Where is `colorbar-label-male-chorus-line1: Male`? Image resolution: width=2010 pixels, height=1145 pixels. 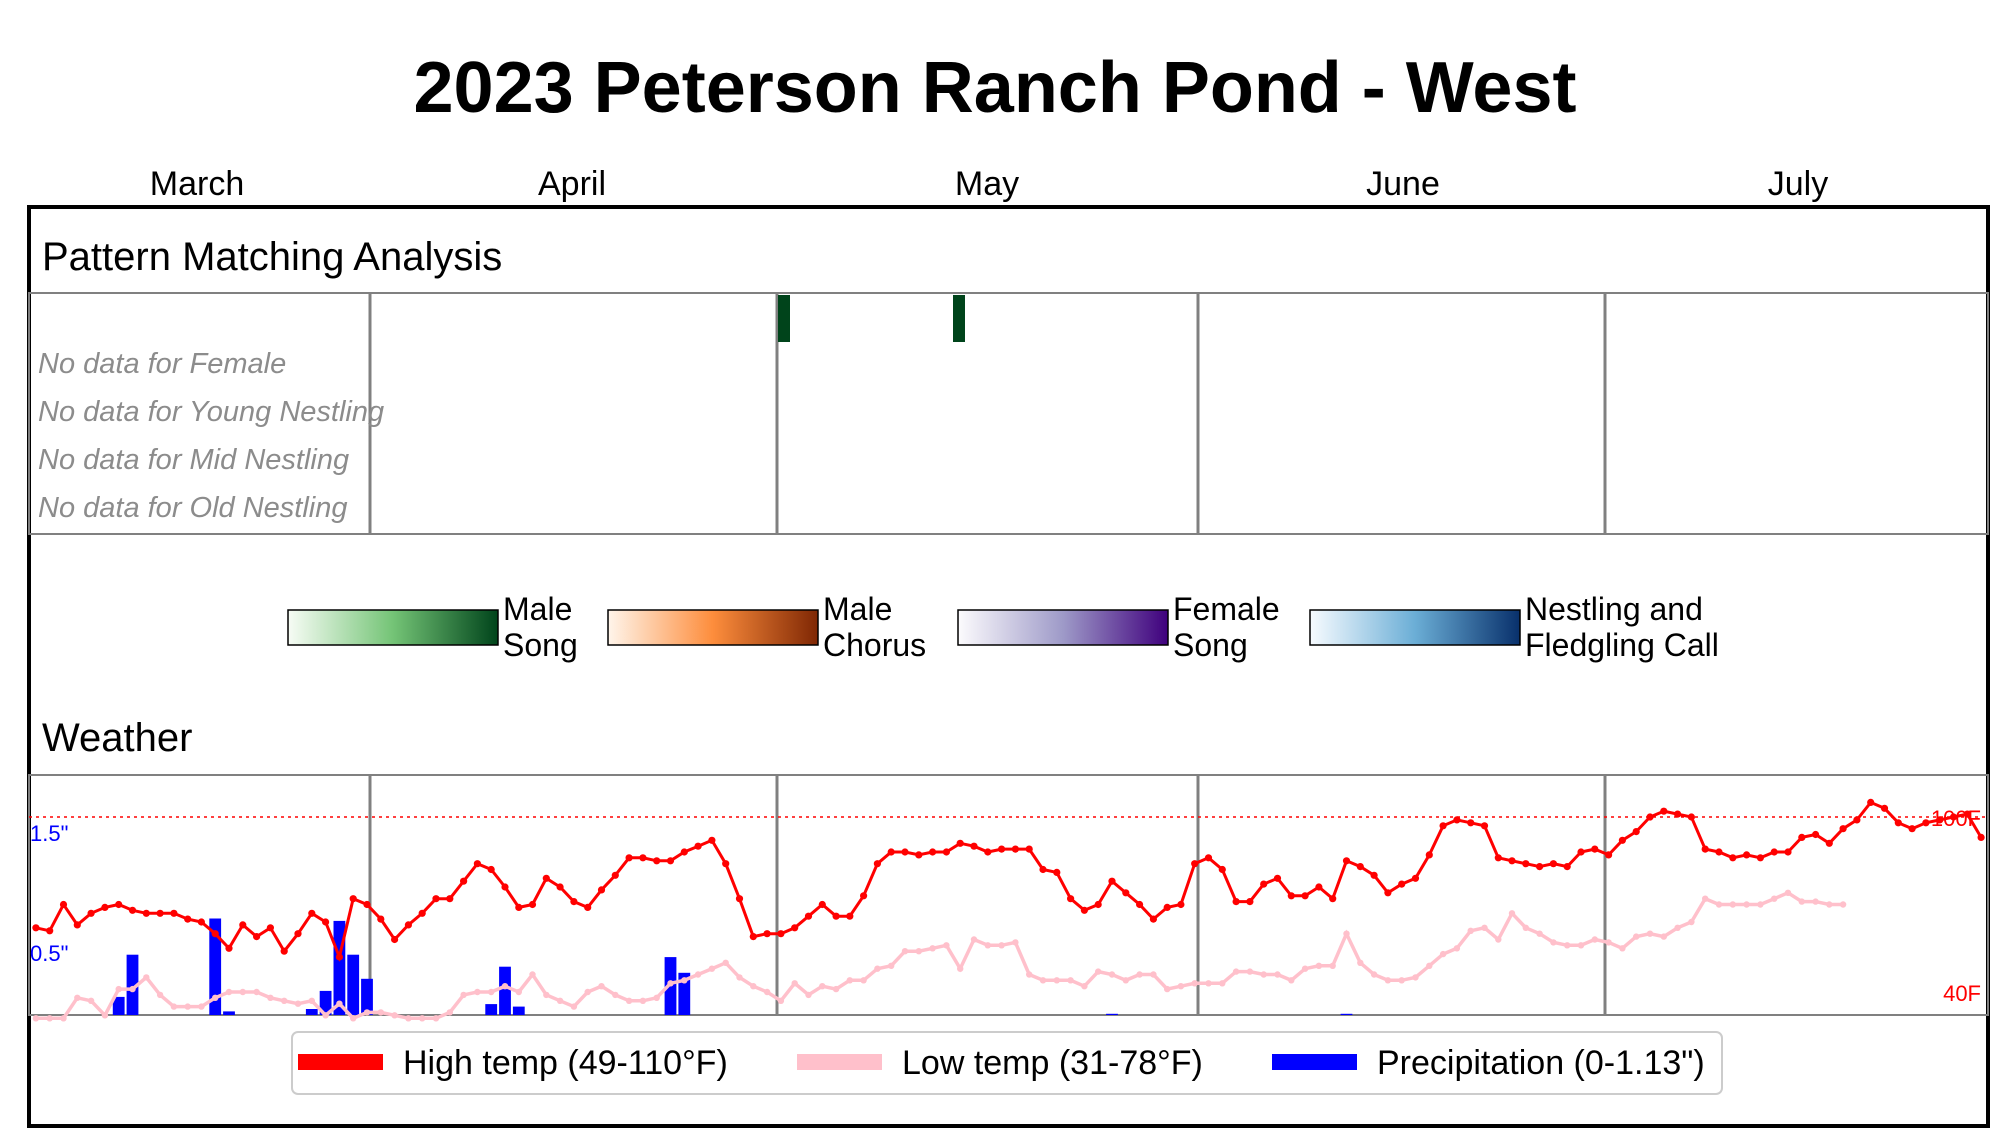 colorbar-label-male-chorus-line1: Male is located at coordinates (857, 609).